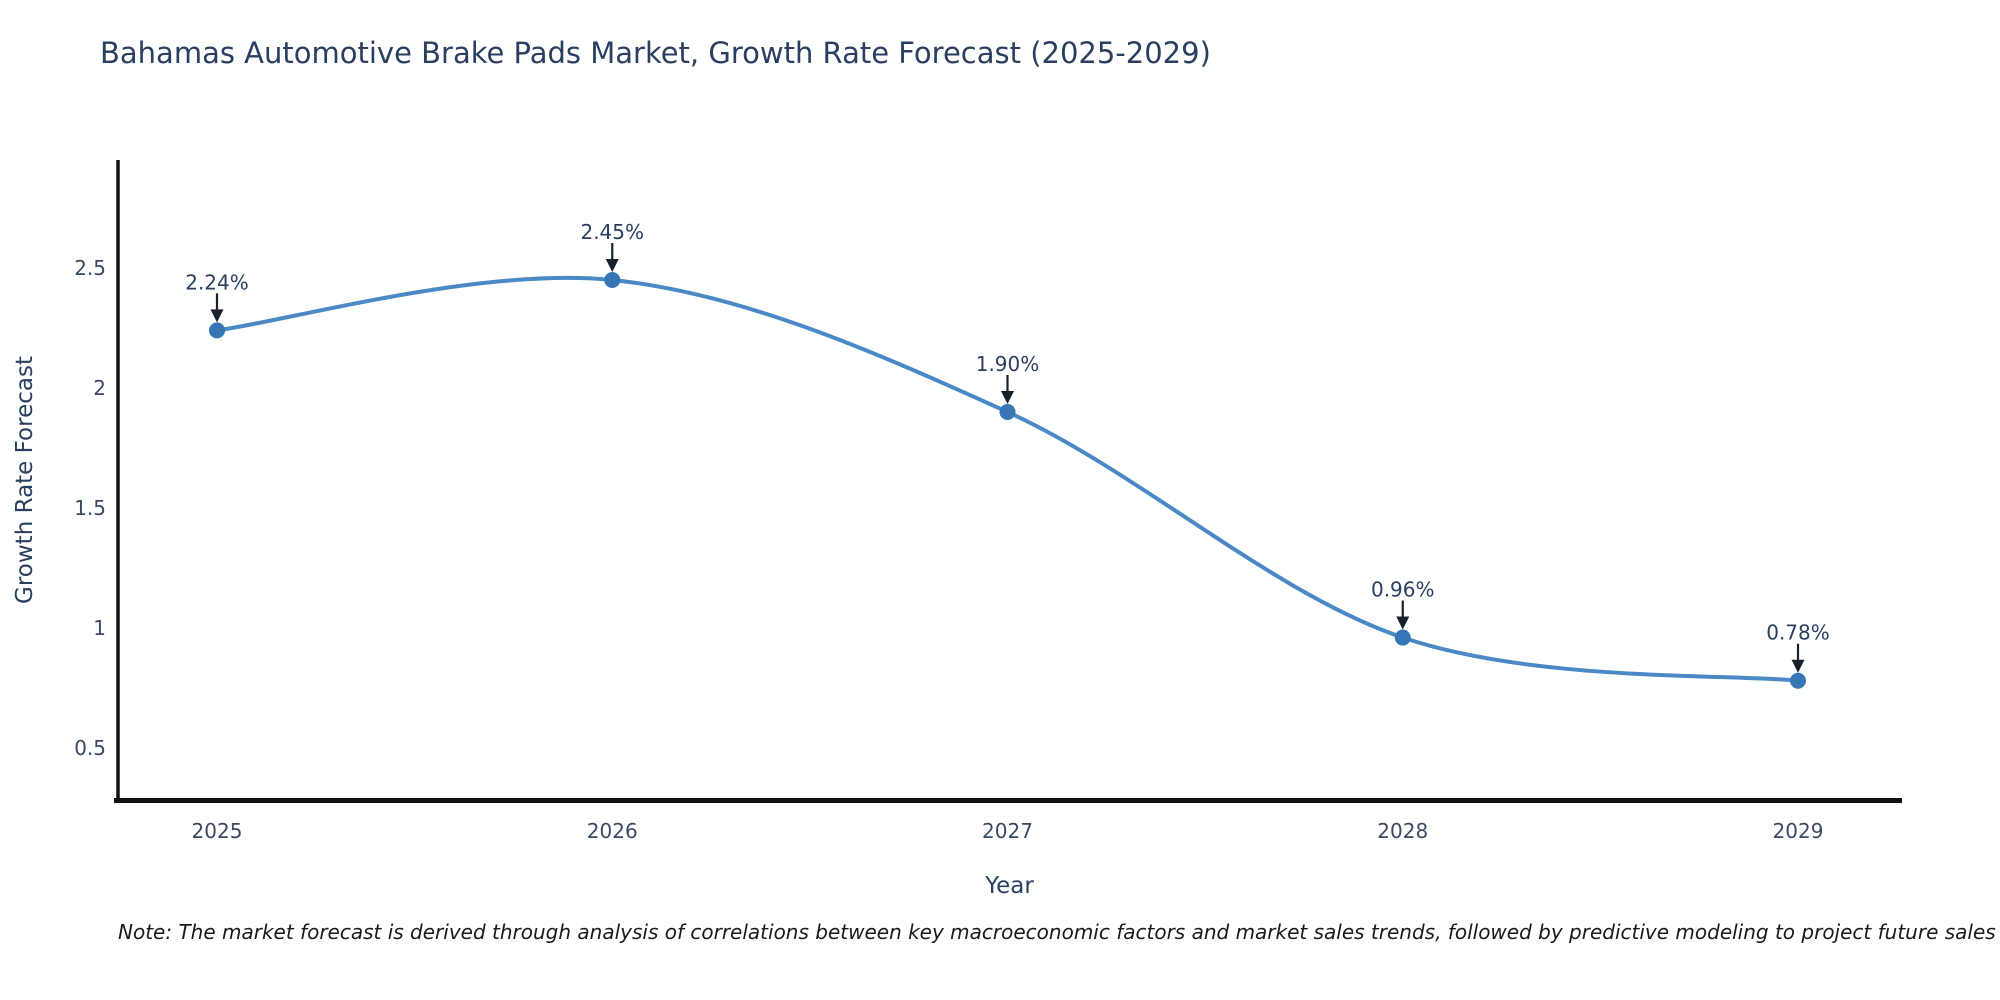 Image resolution: width=2000 pixels, height=1000 pixels. Describe the element at coordinates (1007, 831) in the screenshot. I see `x-tick-label: 2027` at that location.